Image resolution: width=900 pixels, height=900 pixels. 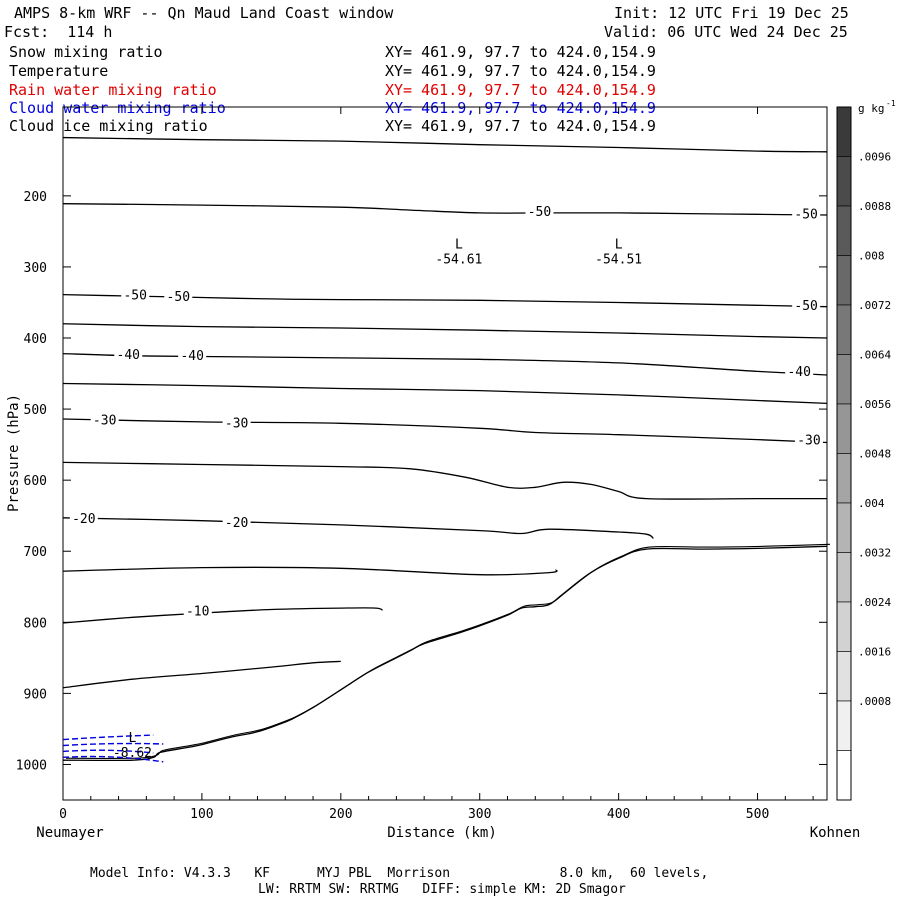 I want to click on x-tick-label: 400, so click(x=618, y=814).